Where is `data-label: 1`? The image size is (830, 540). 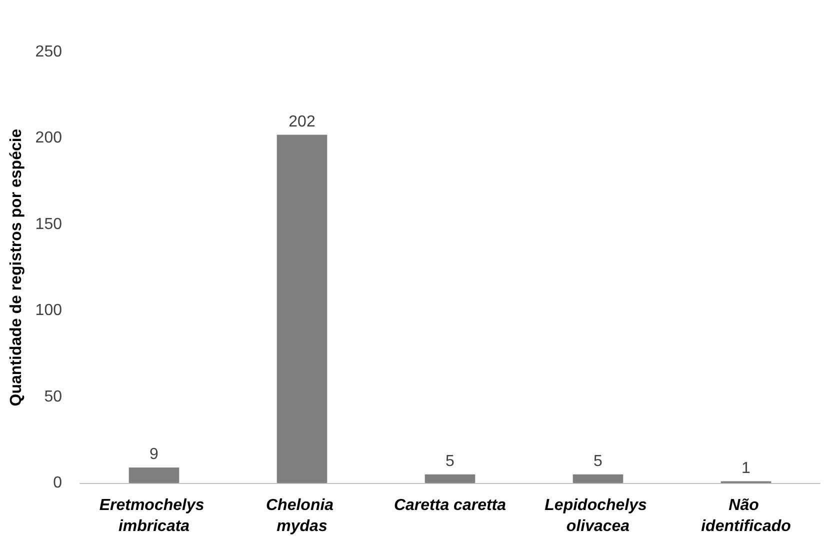 data-label: 1 is located at coordinates (746, 468).